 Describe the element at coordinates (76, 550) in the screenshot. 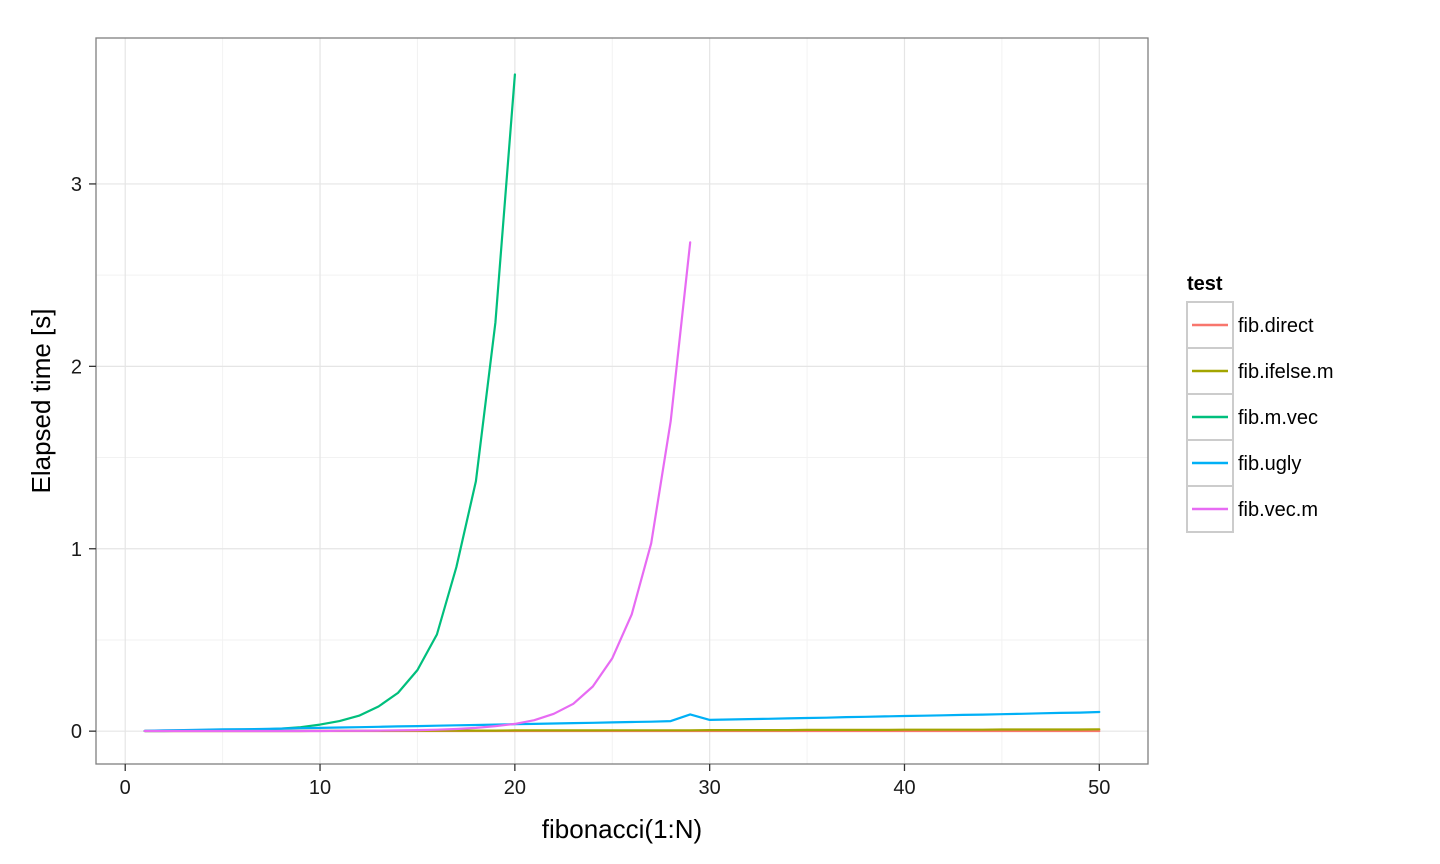

I see `y-tick-label: 1` at that location.